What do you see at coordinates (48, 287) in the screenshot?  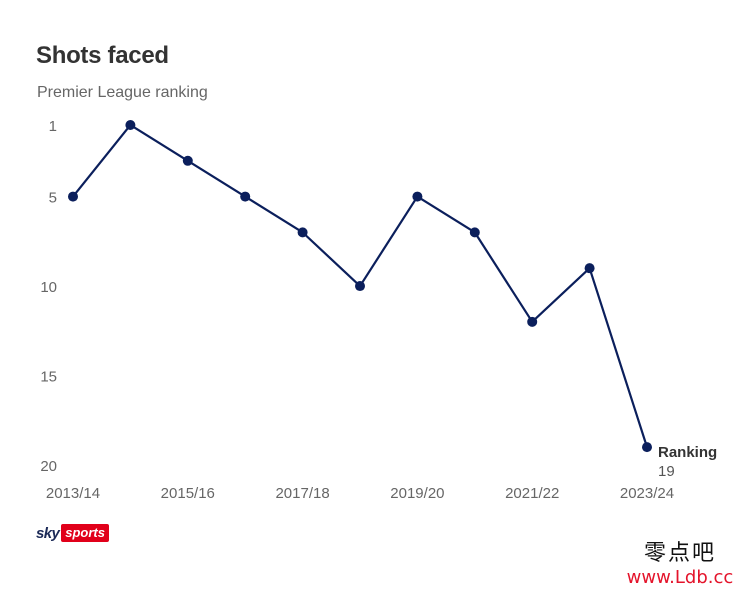 I see `y-tick-label: 10` at bounding box center [48, 287].